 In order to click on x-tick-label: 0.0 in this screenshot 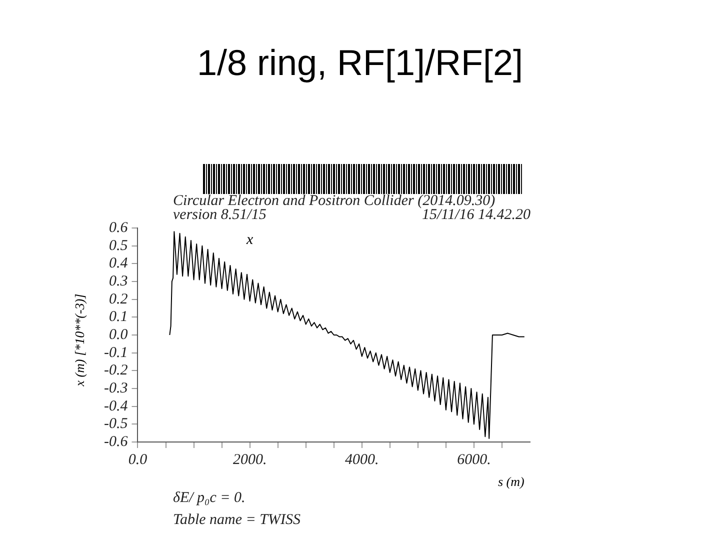, I will do `click(138, 460)`.